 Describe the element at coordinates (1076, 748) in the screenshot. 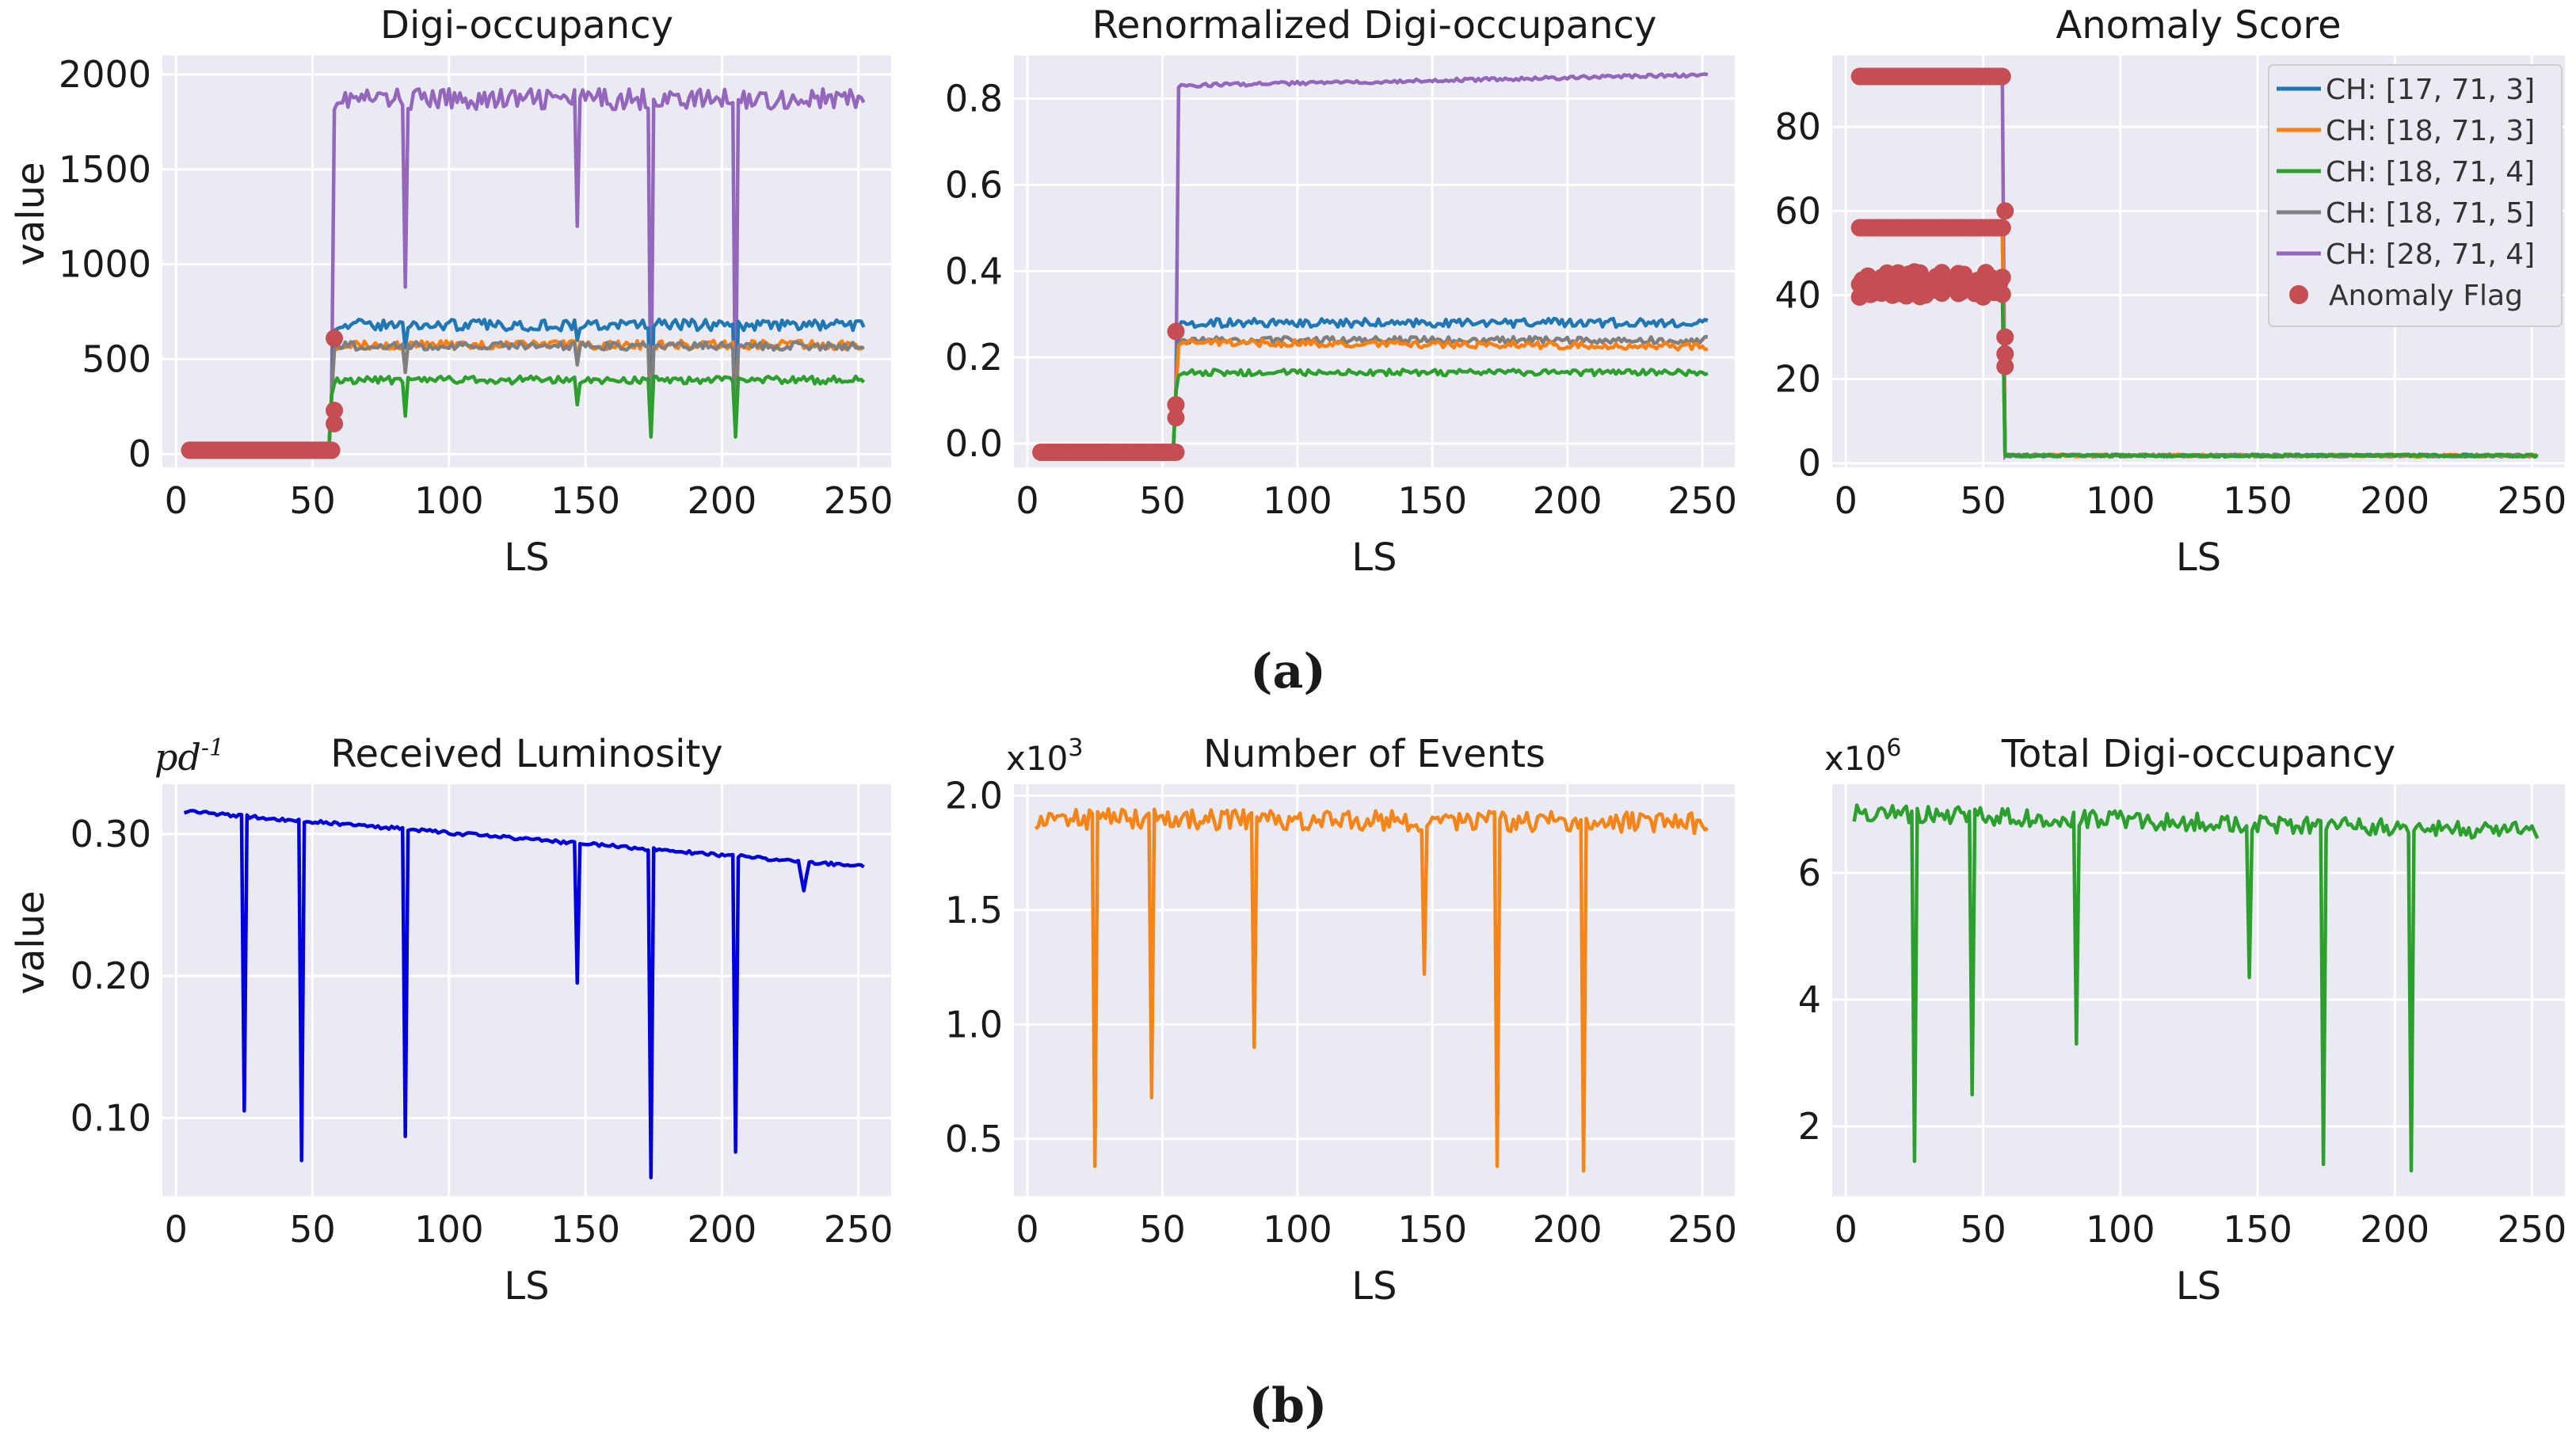

I see `multiplier-exponent: 3` at that location.